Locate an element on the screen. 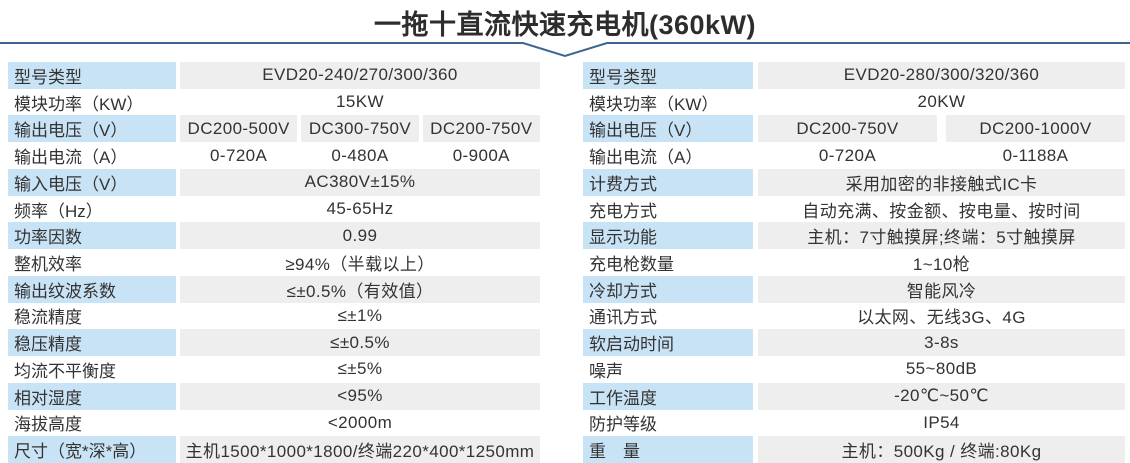 The image size is (1130, 463). spec-values: DC200-750V DC200-1000V is located at coordinates (941, 129).